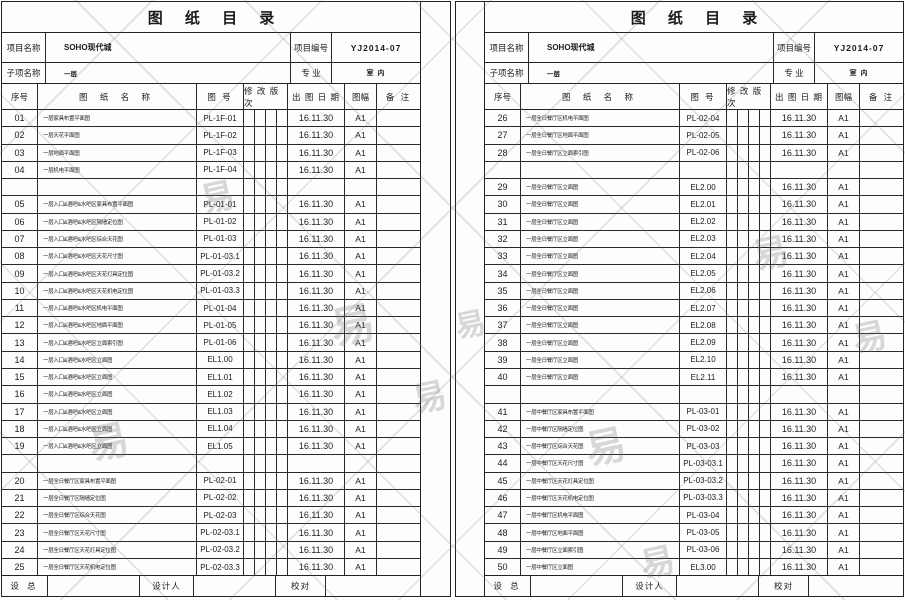 This screenshot has height=600, width=905. I want to click on cell-drawing-name: 一层全日餐厅区地面平面图, so click(600, 135).